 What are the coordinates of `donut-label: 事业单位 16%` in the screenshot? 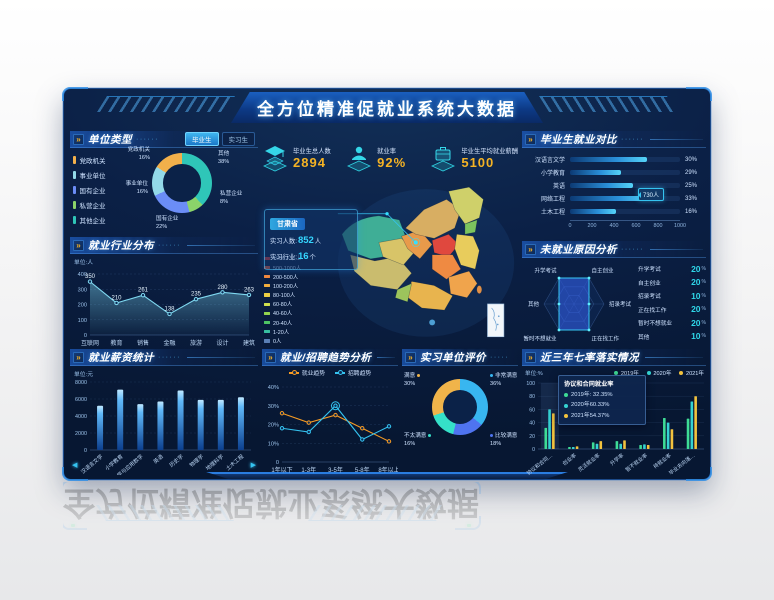 It's located at (136, 188).